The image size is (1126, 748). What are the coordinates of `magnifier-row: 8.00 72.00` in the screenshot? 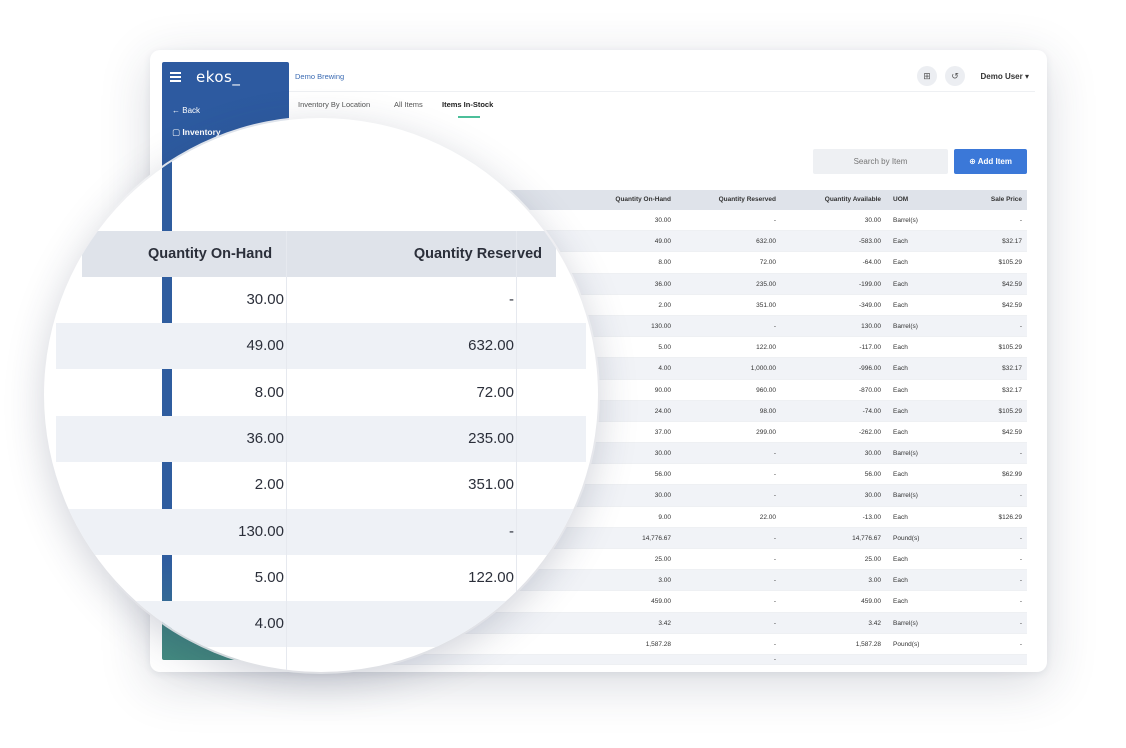 It's located at (321, 393).